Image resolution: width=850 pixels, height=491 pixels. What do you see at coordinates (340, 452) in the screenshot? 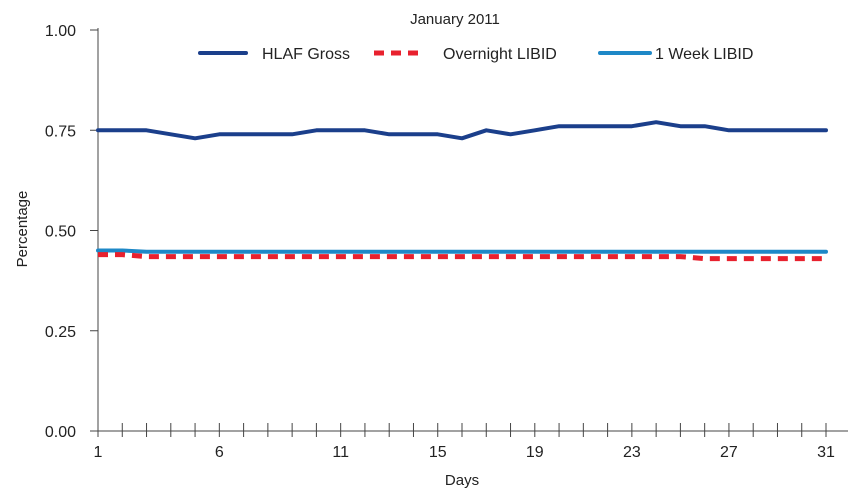
I see `x-tick-label: 11` at bounding box center [340, 452].